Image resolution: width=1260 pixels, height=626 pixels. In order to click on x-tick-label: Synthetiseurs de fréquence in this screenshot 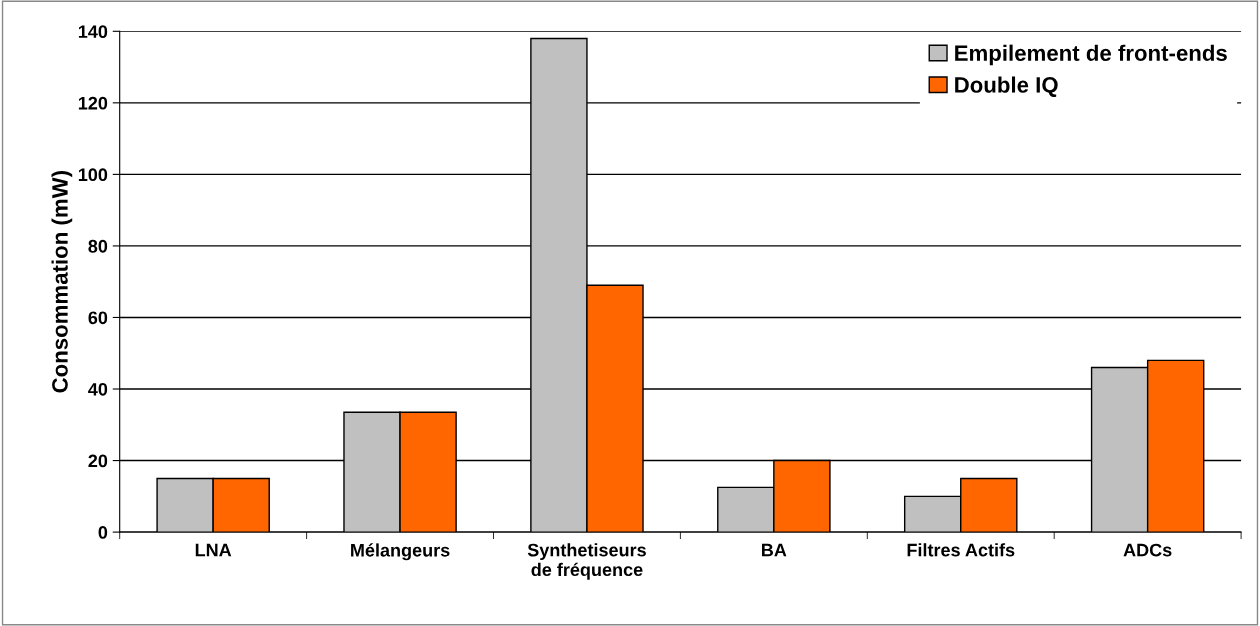, I will do `click(586, 561)`.